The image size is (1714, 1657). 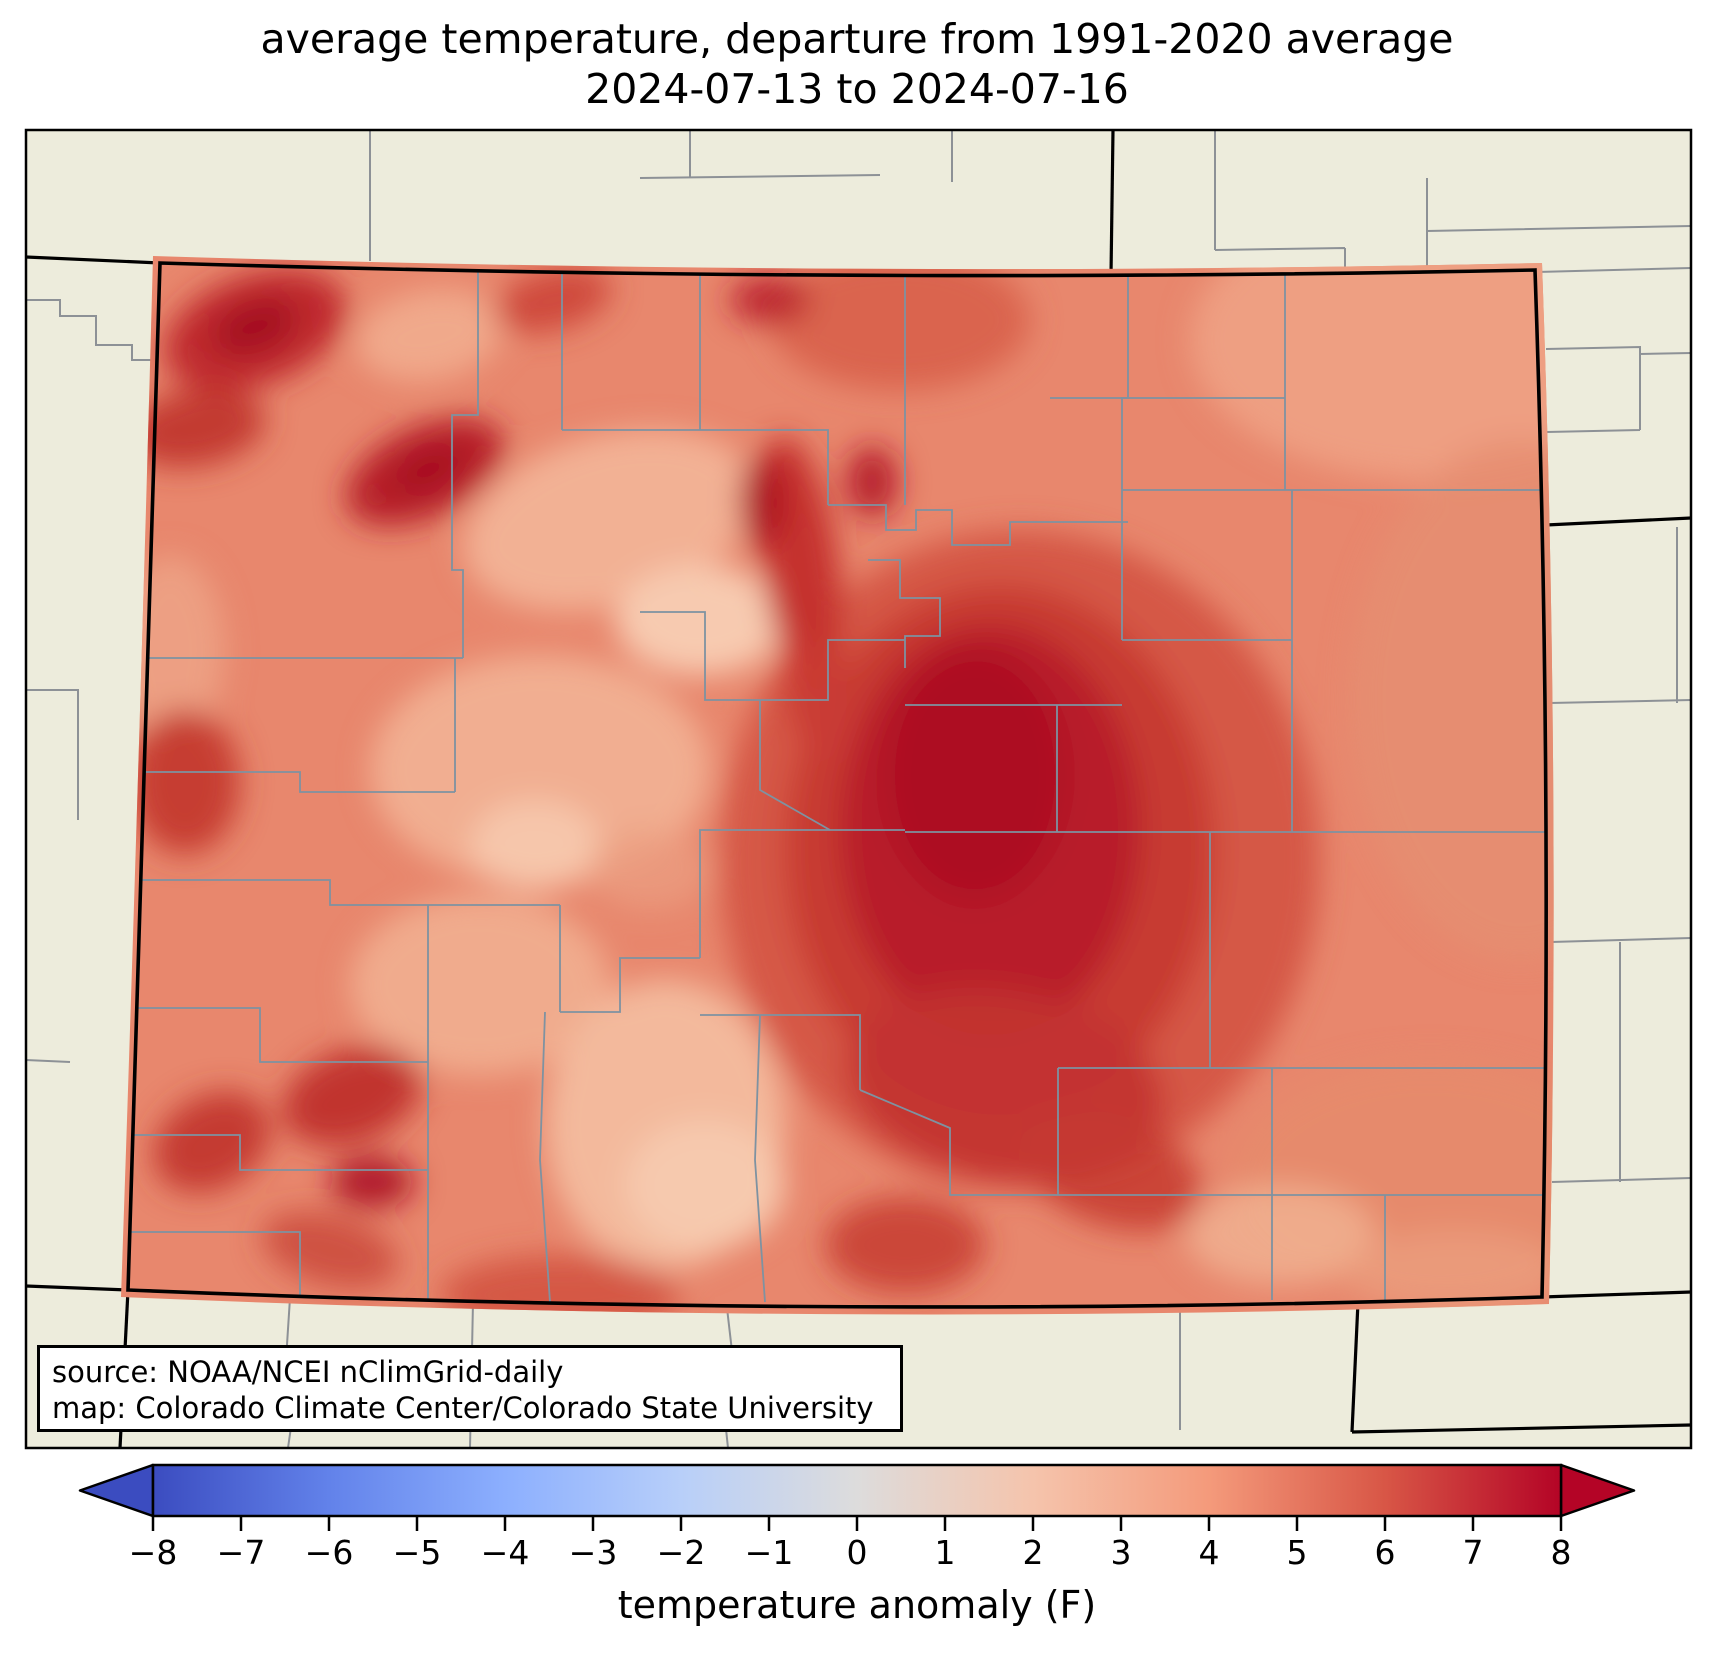 I want to click on colorbar-right-arrow, so click(x=1597, y=1490).